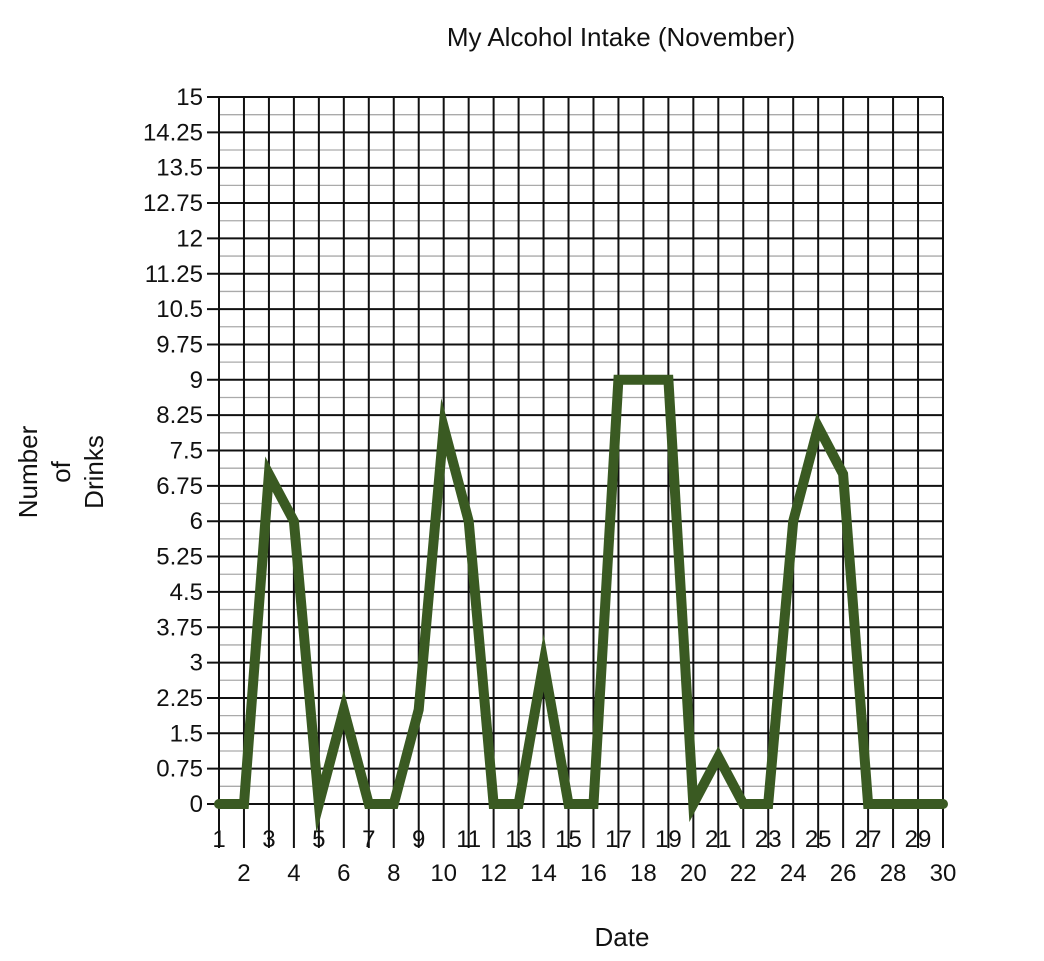  I want to click on y-axis-title-line: of, so click(61, 471).